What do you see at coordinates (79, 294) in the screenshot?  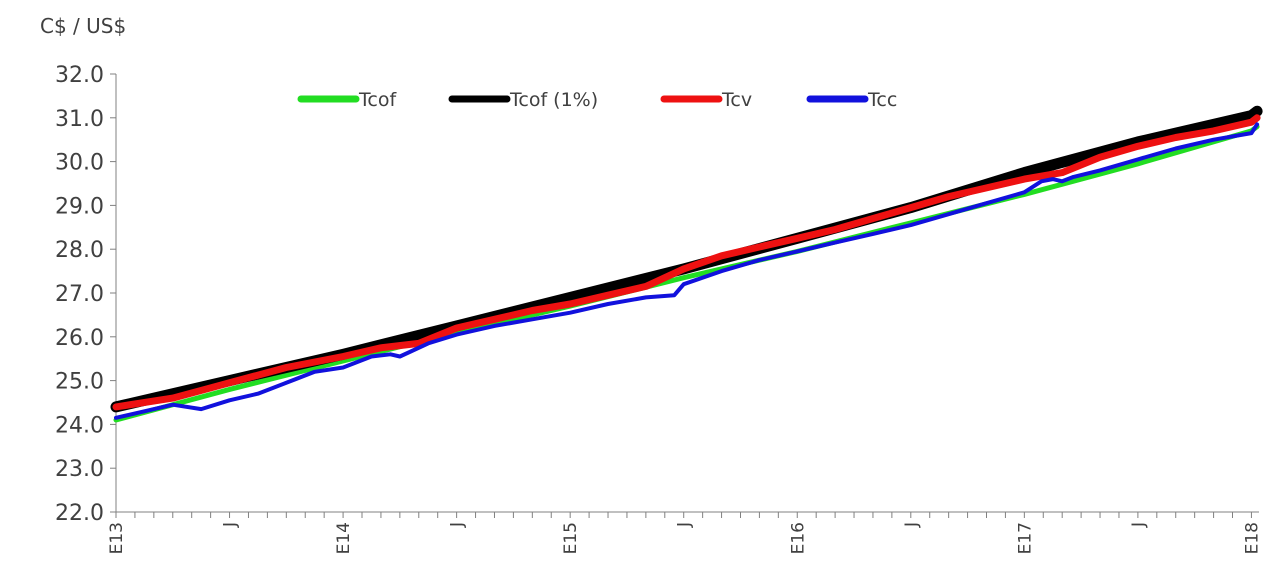 I see `y-tick-label: 27.0` at bounding box center [79, 294].